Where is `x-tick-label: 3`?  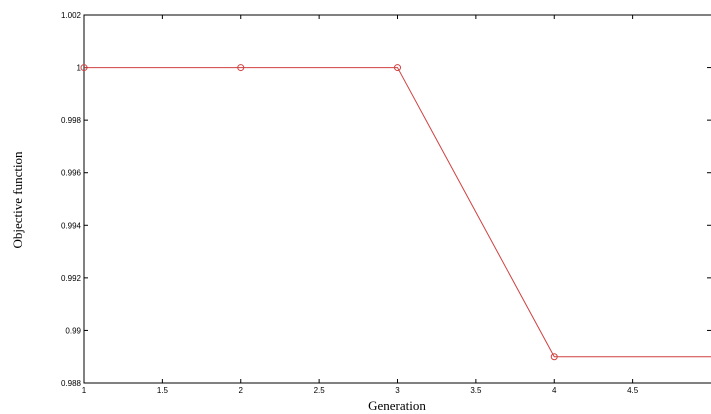
x-tick-label: 3 is located at coordinates (397, 390).